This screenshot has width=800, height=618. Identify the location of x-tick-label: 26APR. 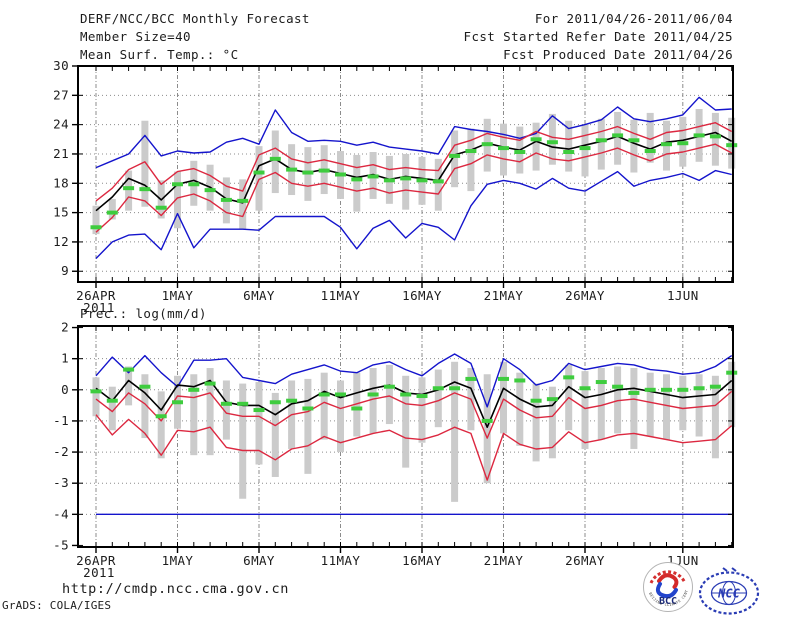
(96, 295).